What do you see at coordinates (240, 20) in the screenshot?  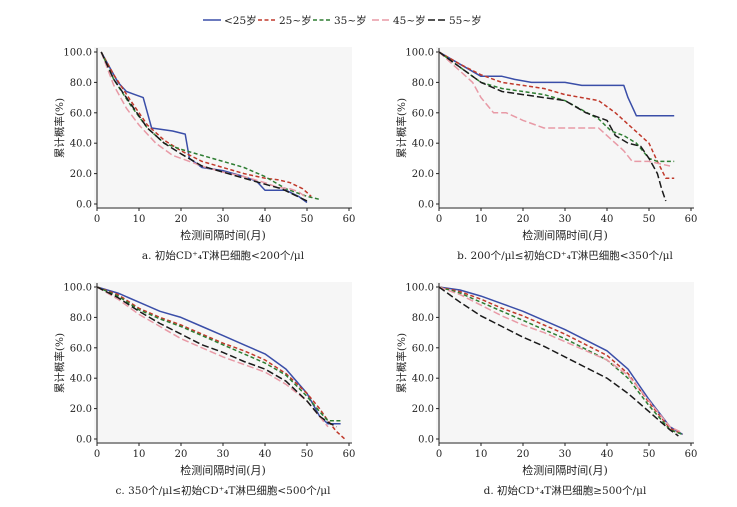 I see `legend-label: <25岁` at bounding box center [240, 20].